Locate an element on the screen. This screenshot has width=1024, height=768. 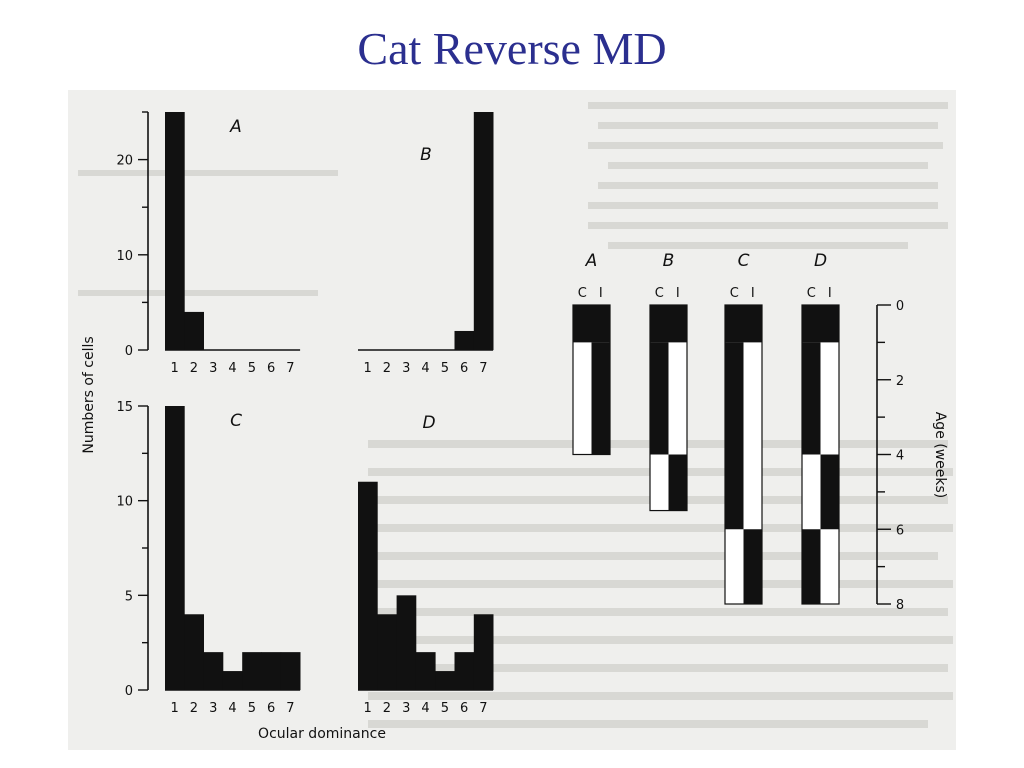
timeline-c-segment-i-closed is located at coordinates (752, 566).